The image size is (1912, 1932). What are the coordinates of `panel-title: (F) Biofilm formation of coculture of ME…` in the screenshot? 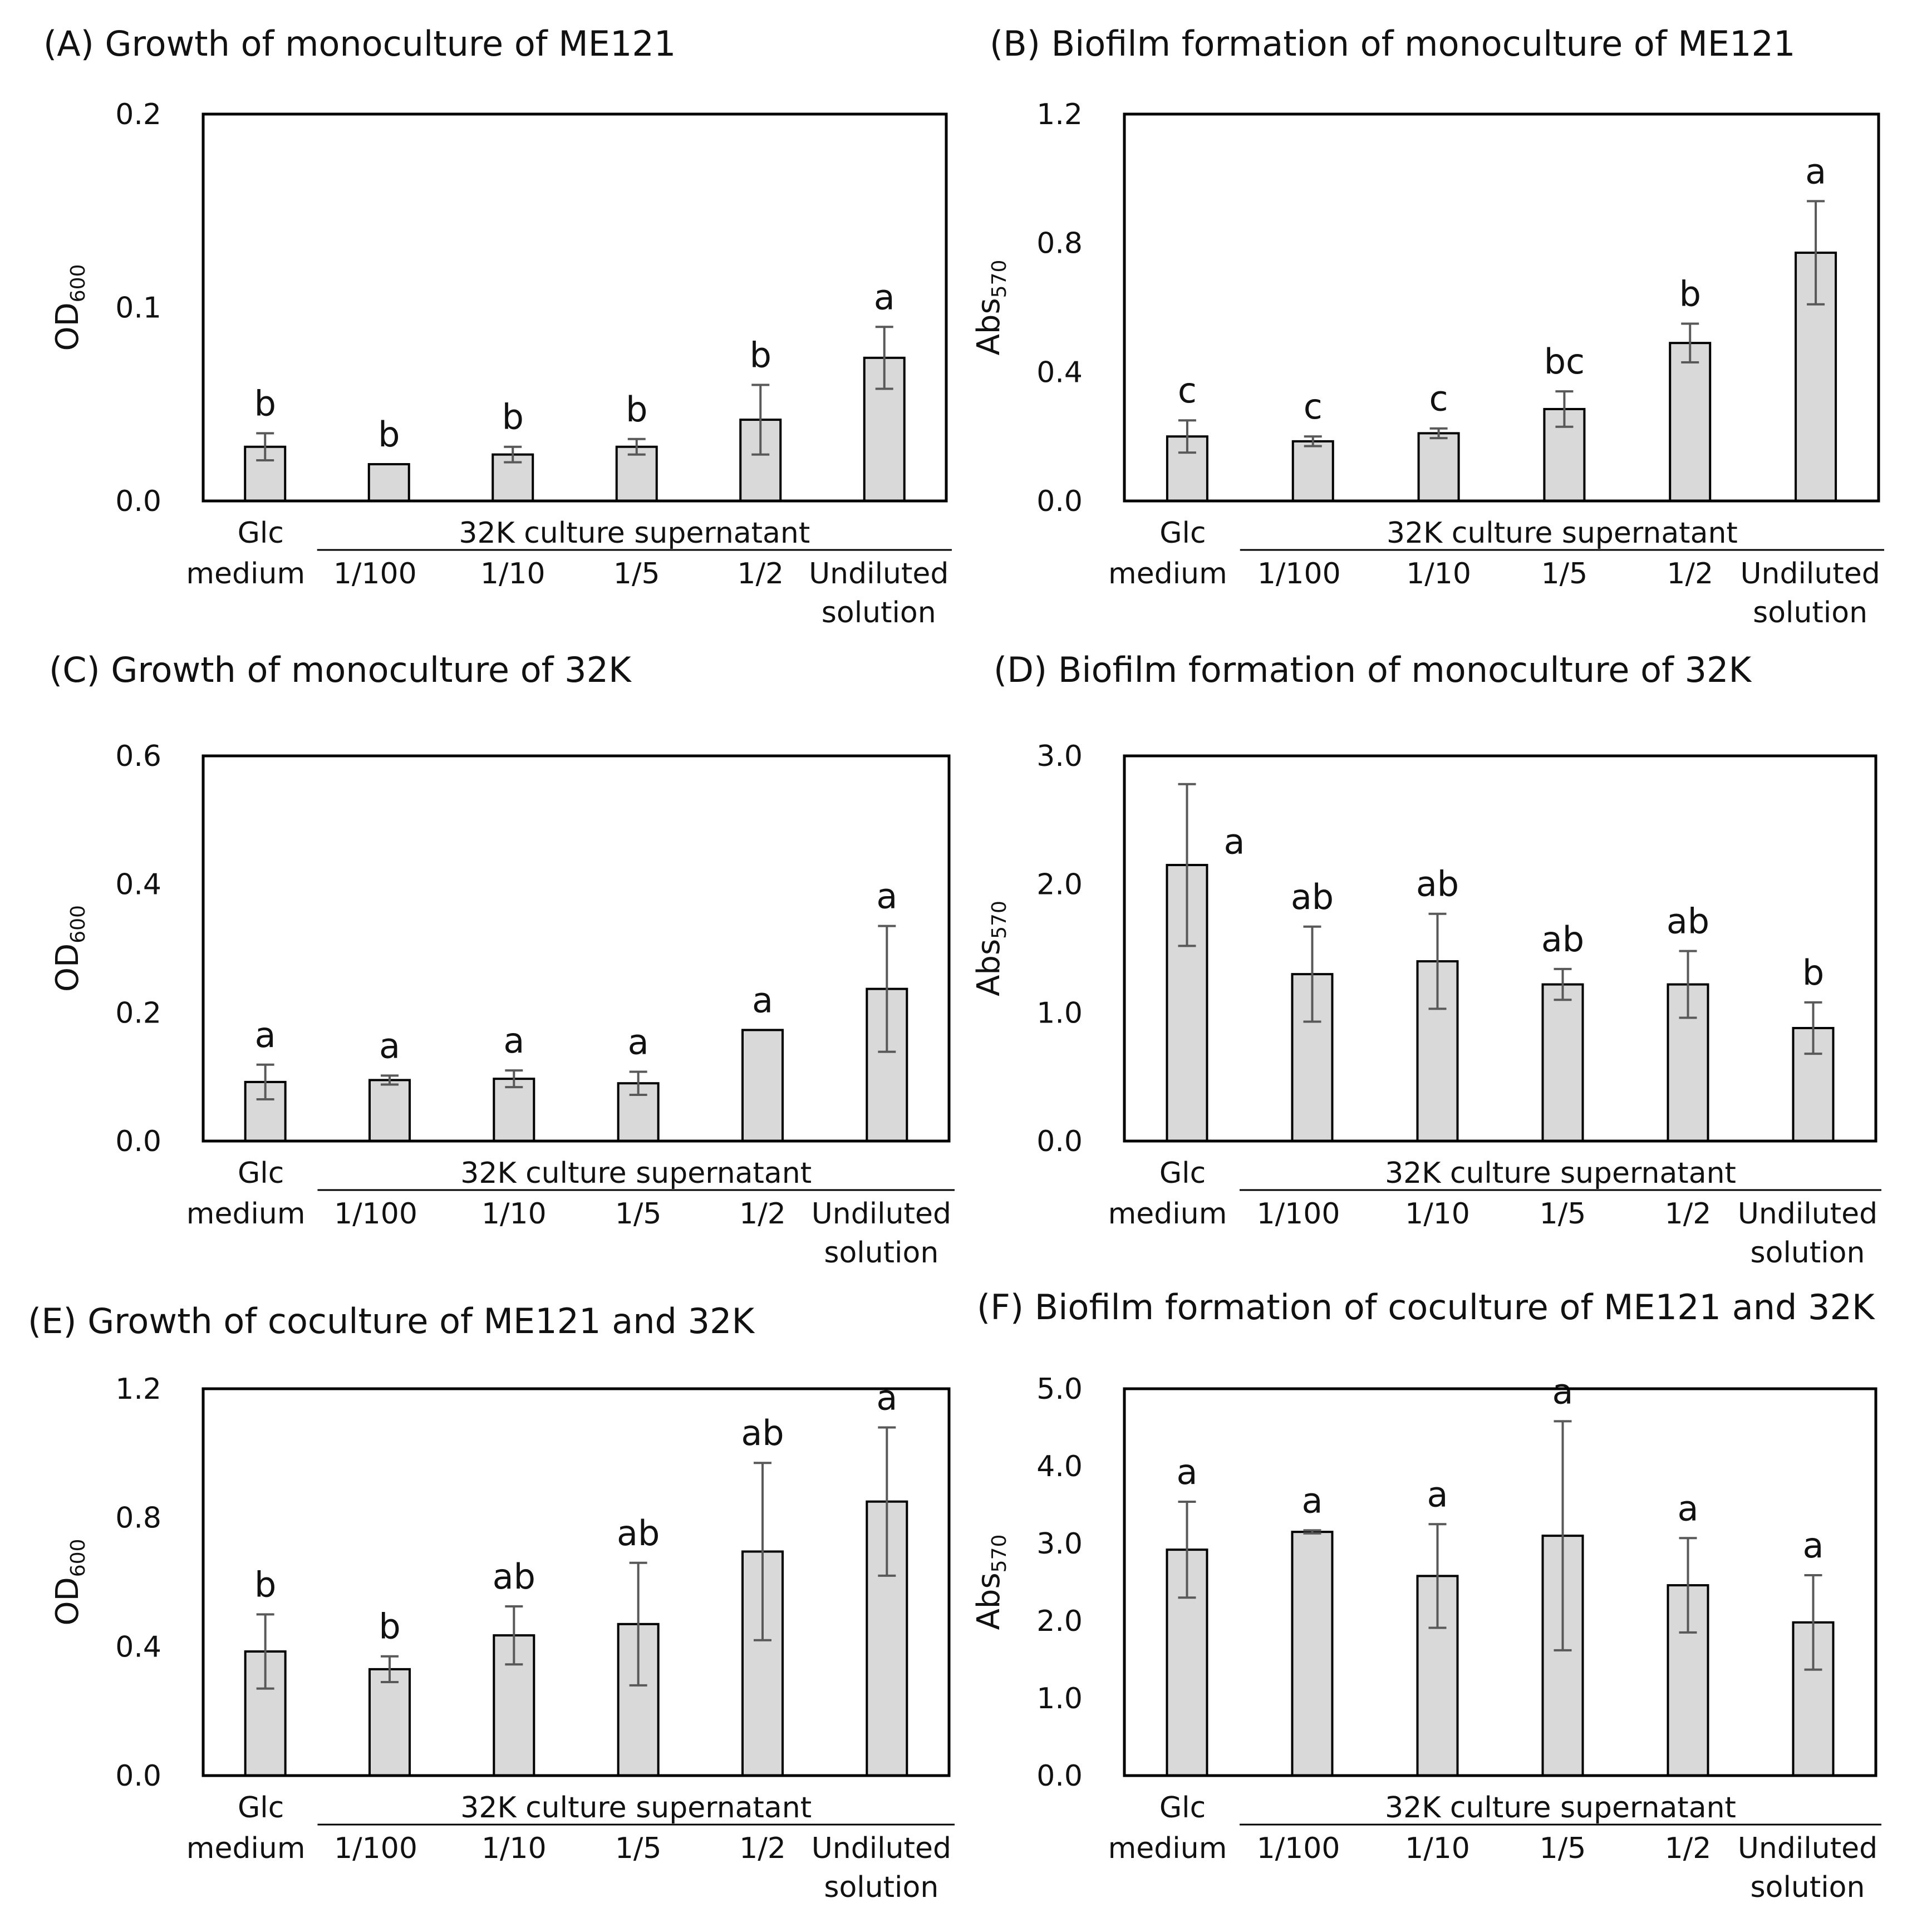 It's located at (1426, 1307).